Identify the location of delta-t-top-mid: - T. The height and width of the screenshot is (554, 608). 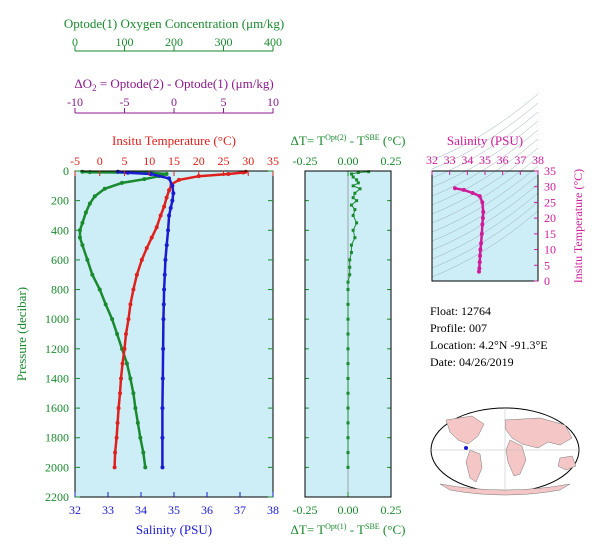
(355, 140).